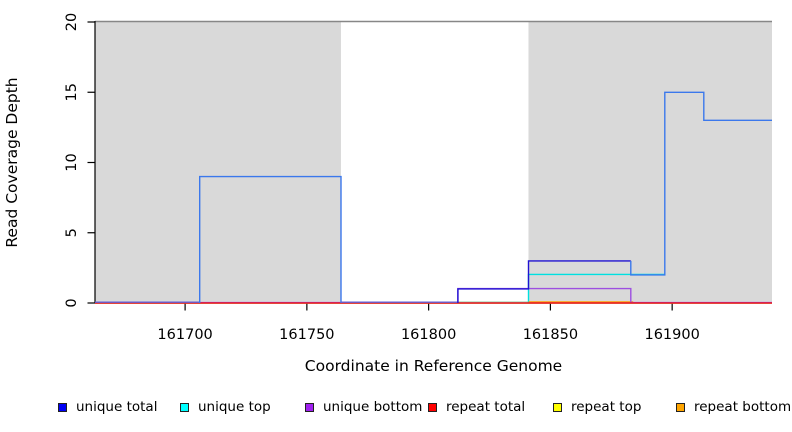 The image size is (792, 432). Describe the element at coordinates (701, 183) in the screenshot. I see `unique-total-right-steps` at that location.